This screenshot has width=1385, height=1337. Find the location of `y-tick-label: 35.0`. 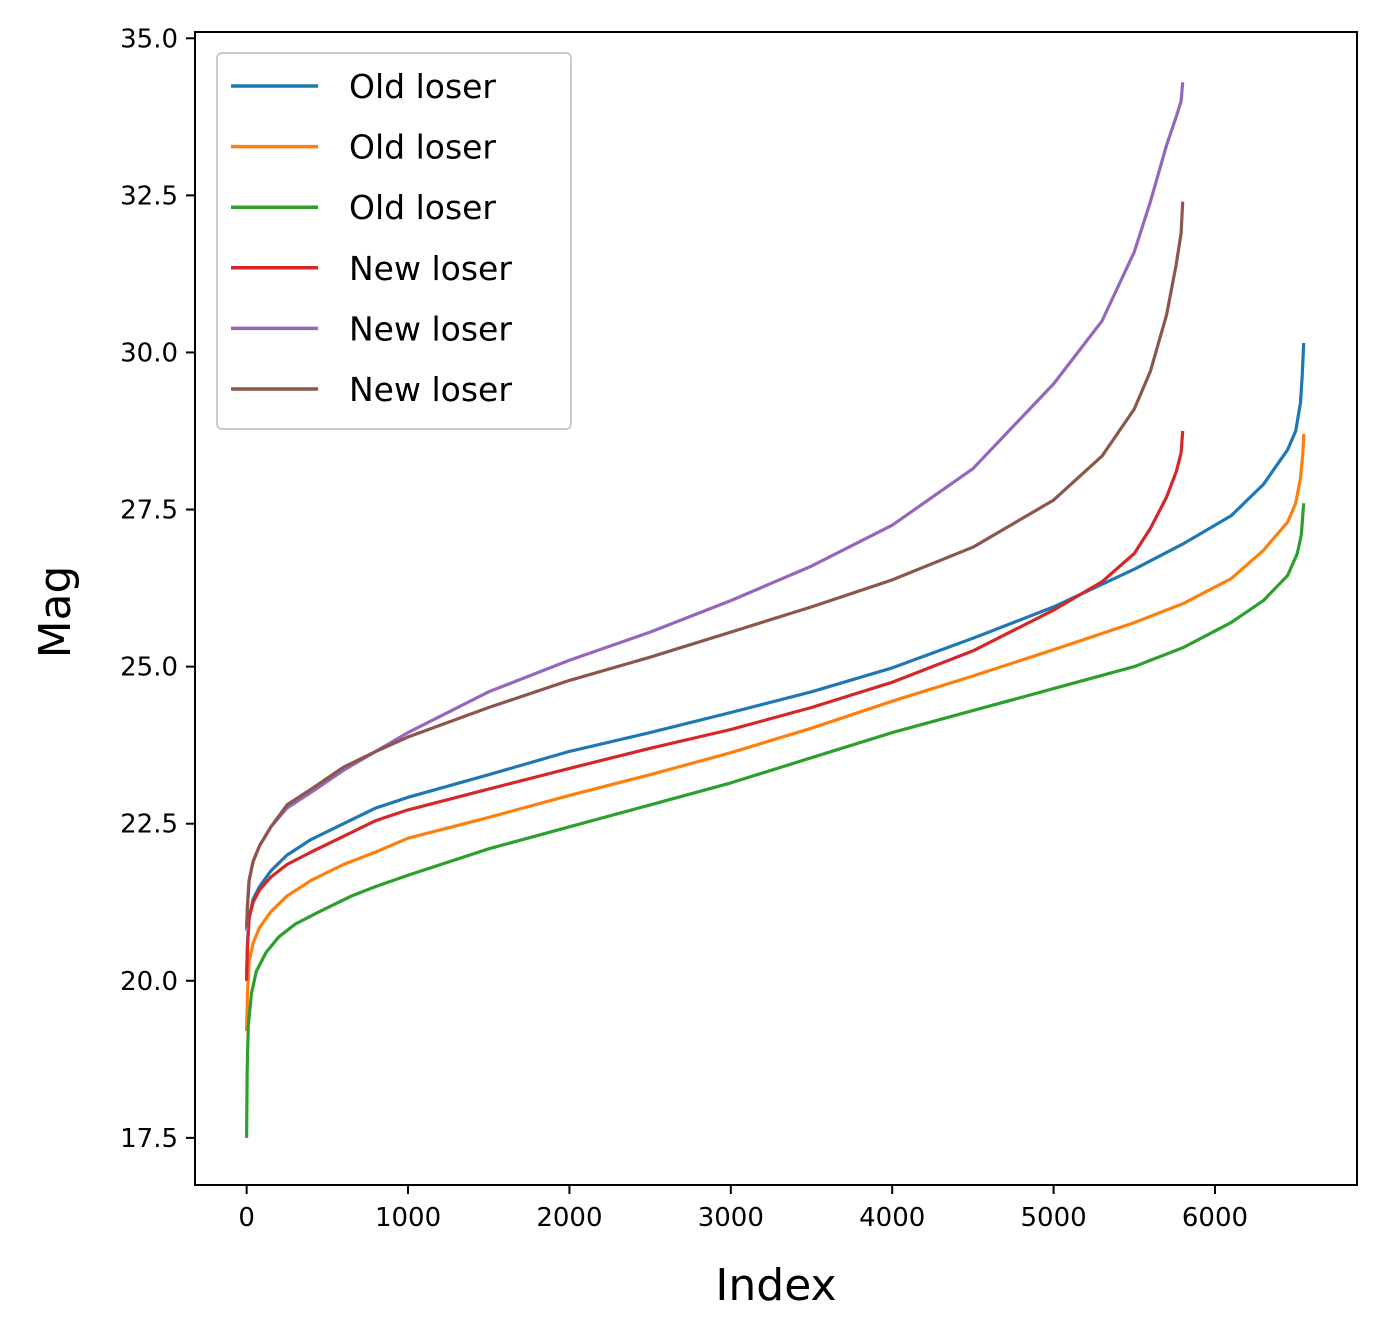

y-tick-label: 35.0 is located at coordinates (149, 39).